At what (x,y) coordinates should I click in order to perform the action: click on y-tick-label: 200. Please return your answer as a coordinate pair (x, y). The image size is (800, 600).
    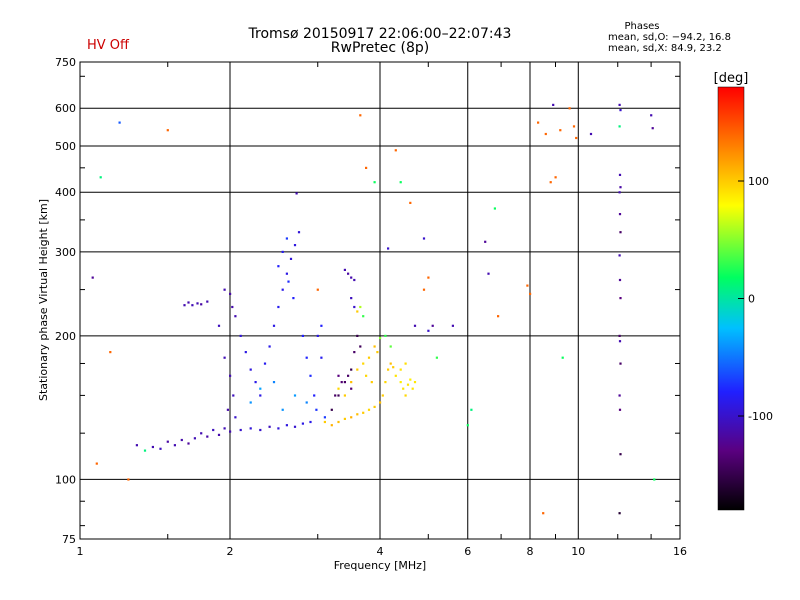
    Looking at the image, I should click on (65, 336).